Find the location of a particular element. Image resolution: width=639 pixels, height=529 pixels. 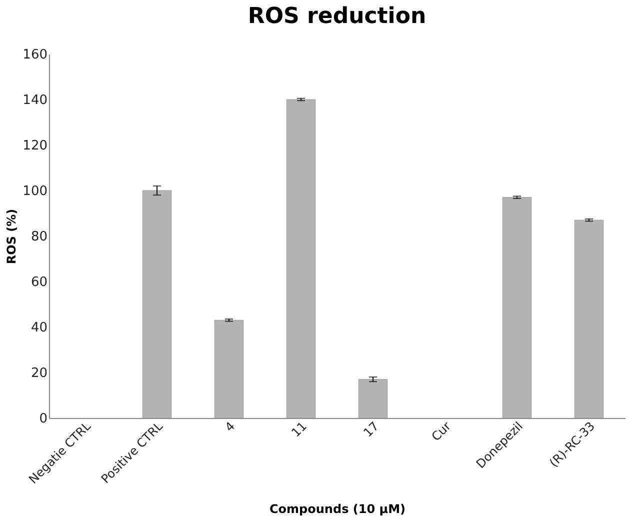

chart-title: ROS reduction is located at coordinates (337, 16).